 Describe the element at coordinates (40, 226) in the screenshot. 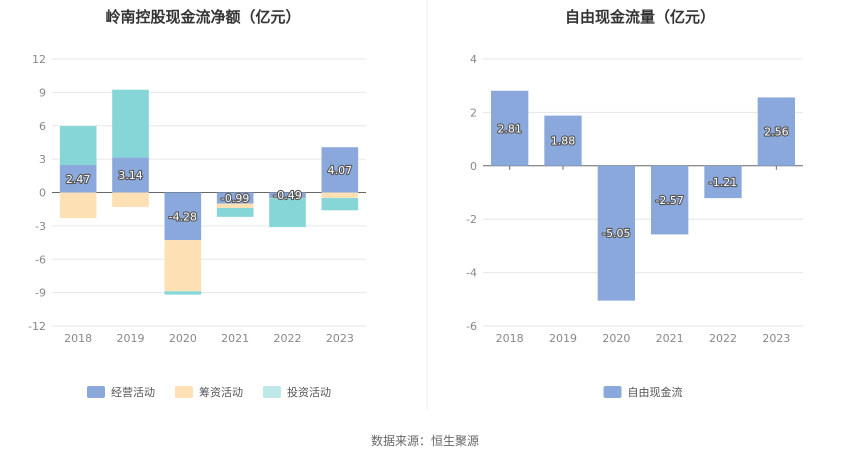

I see `y-tick-label: -3` at that location.